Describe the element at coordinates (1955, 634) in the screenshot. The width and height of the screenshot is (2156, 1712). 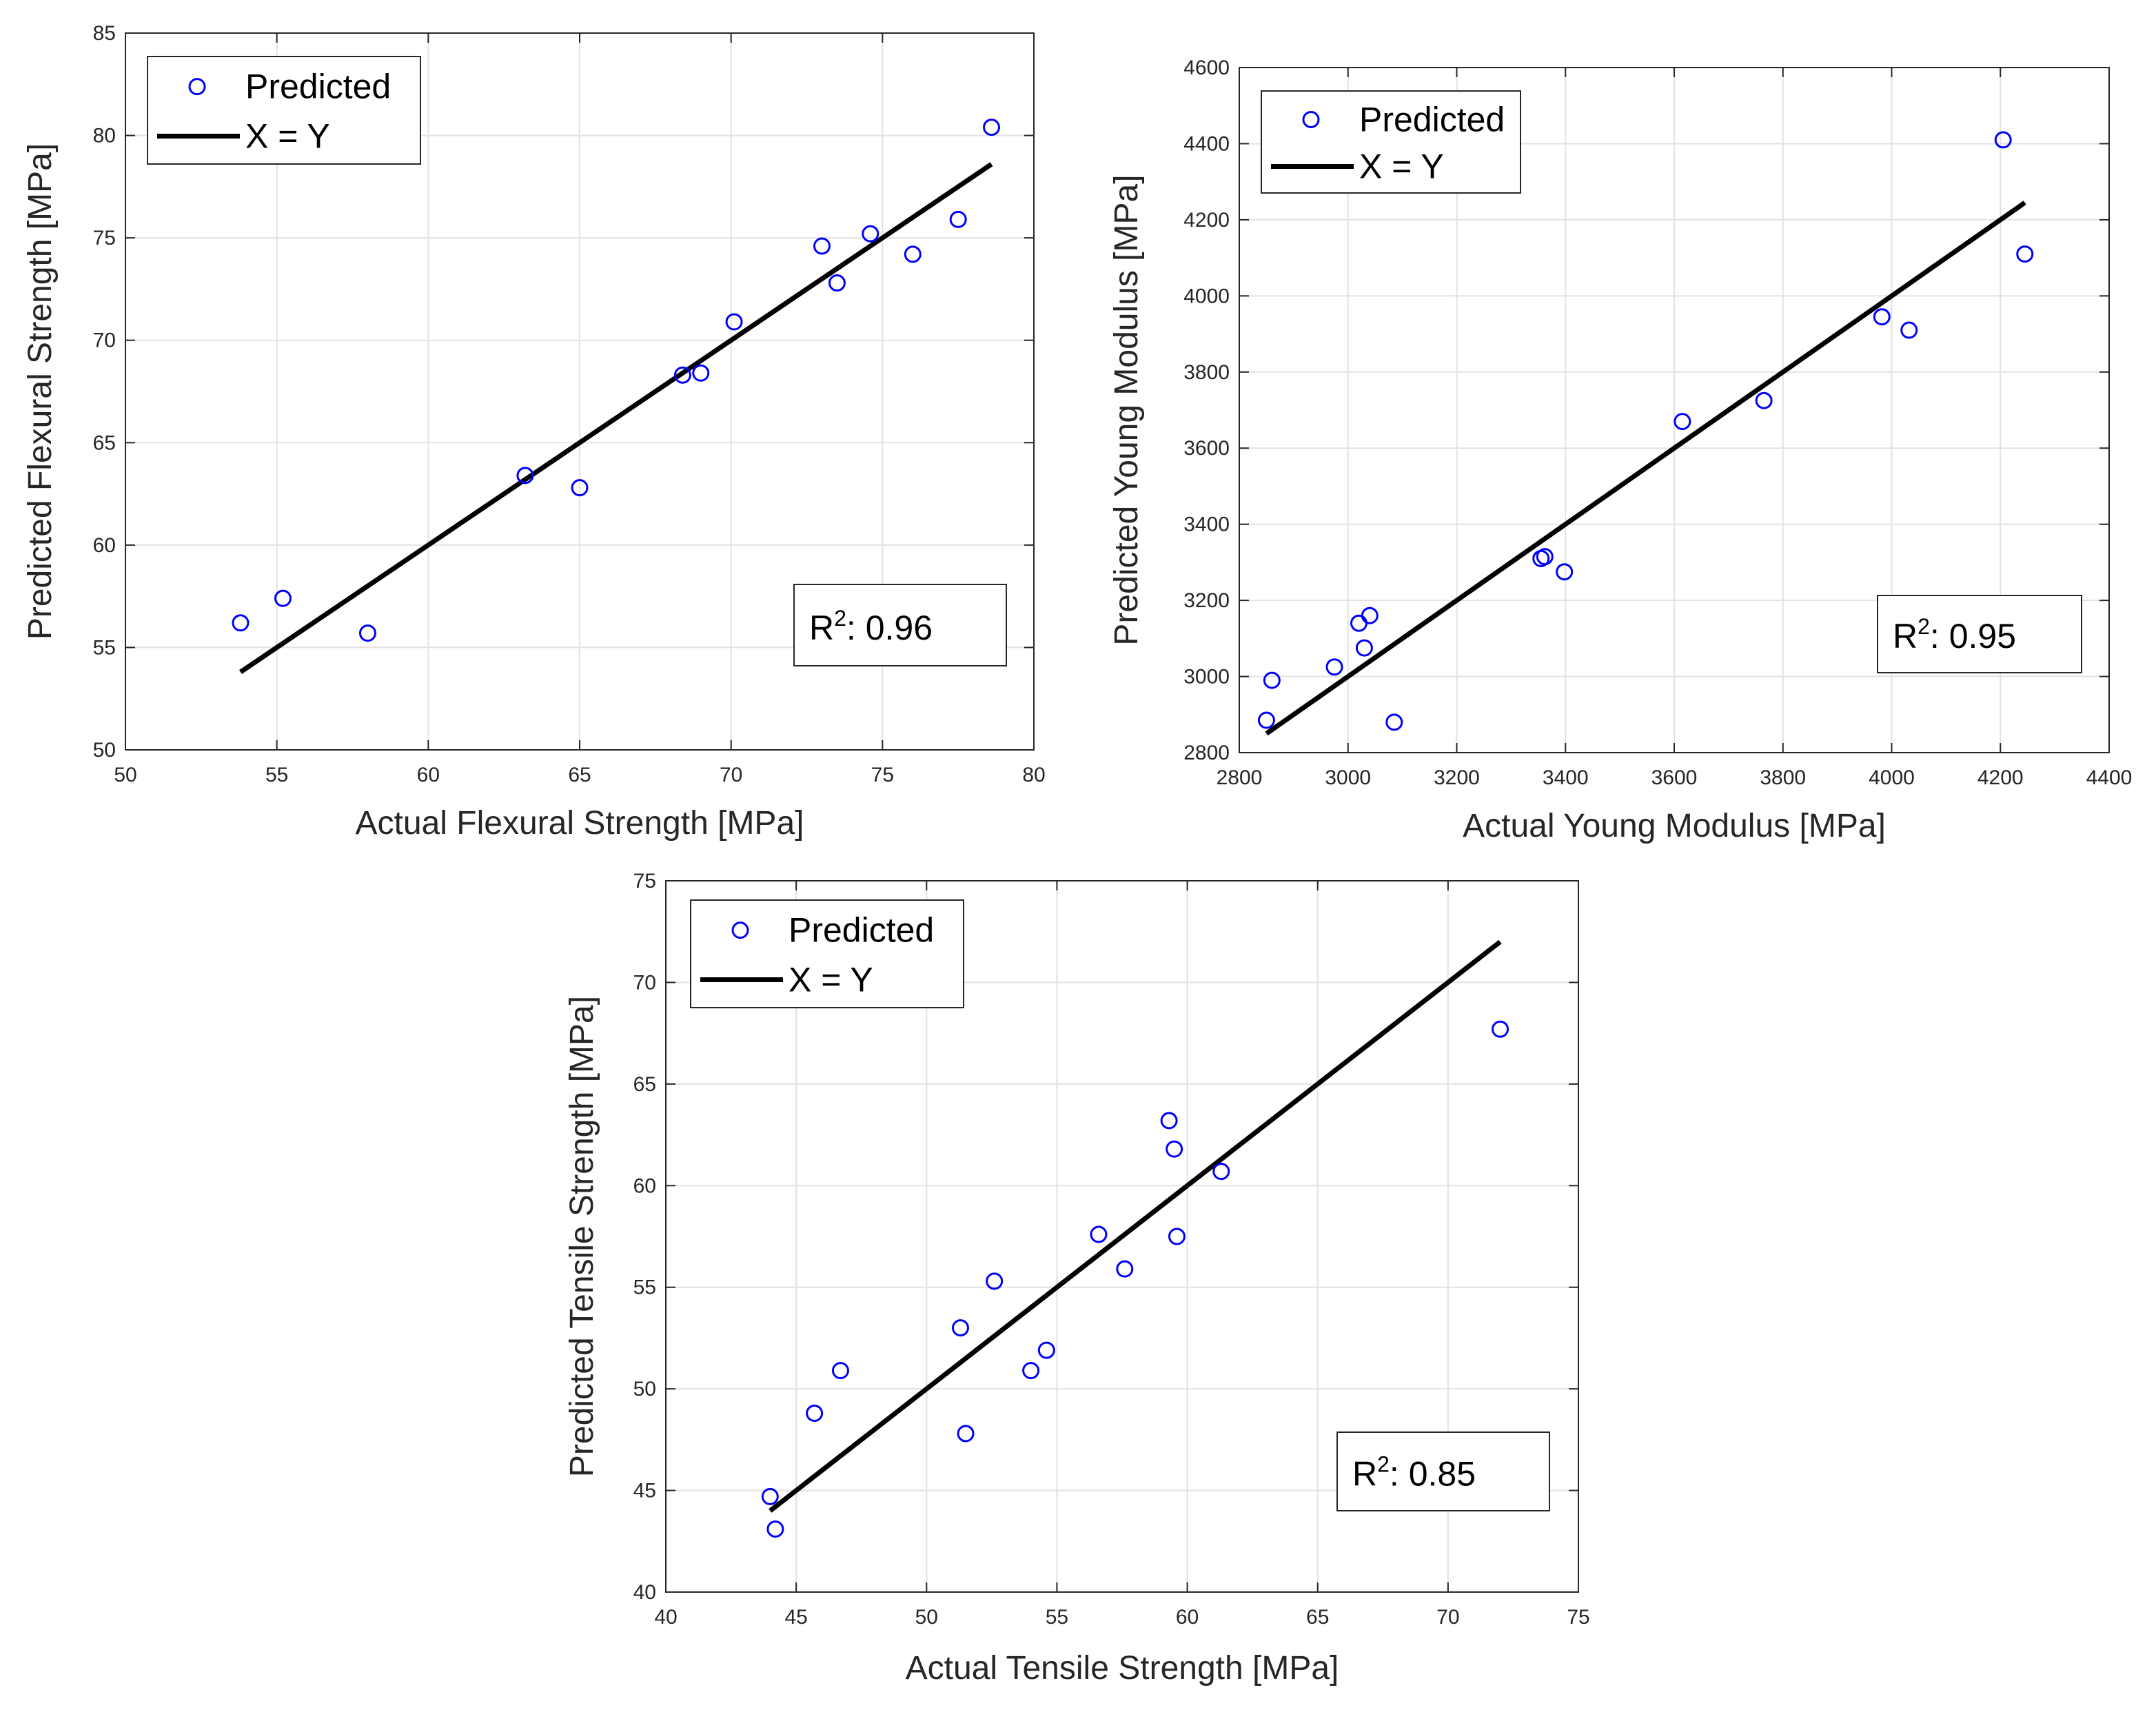
I see `r2-annotation: R2: 0.95` at that location.